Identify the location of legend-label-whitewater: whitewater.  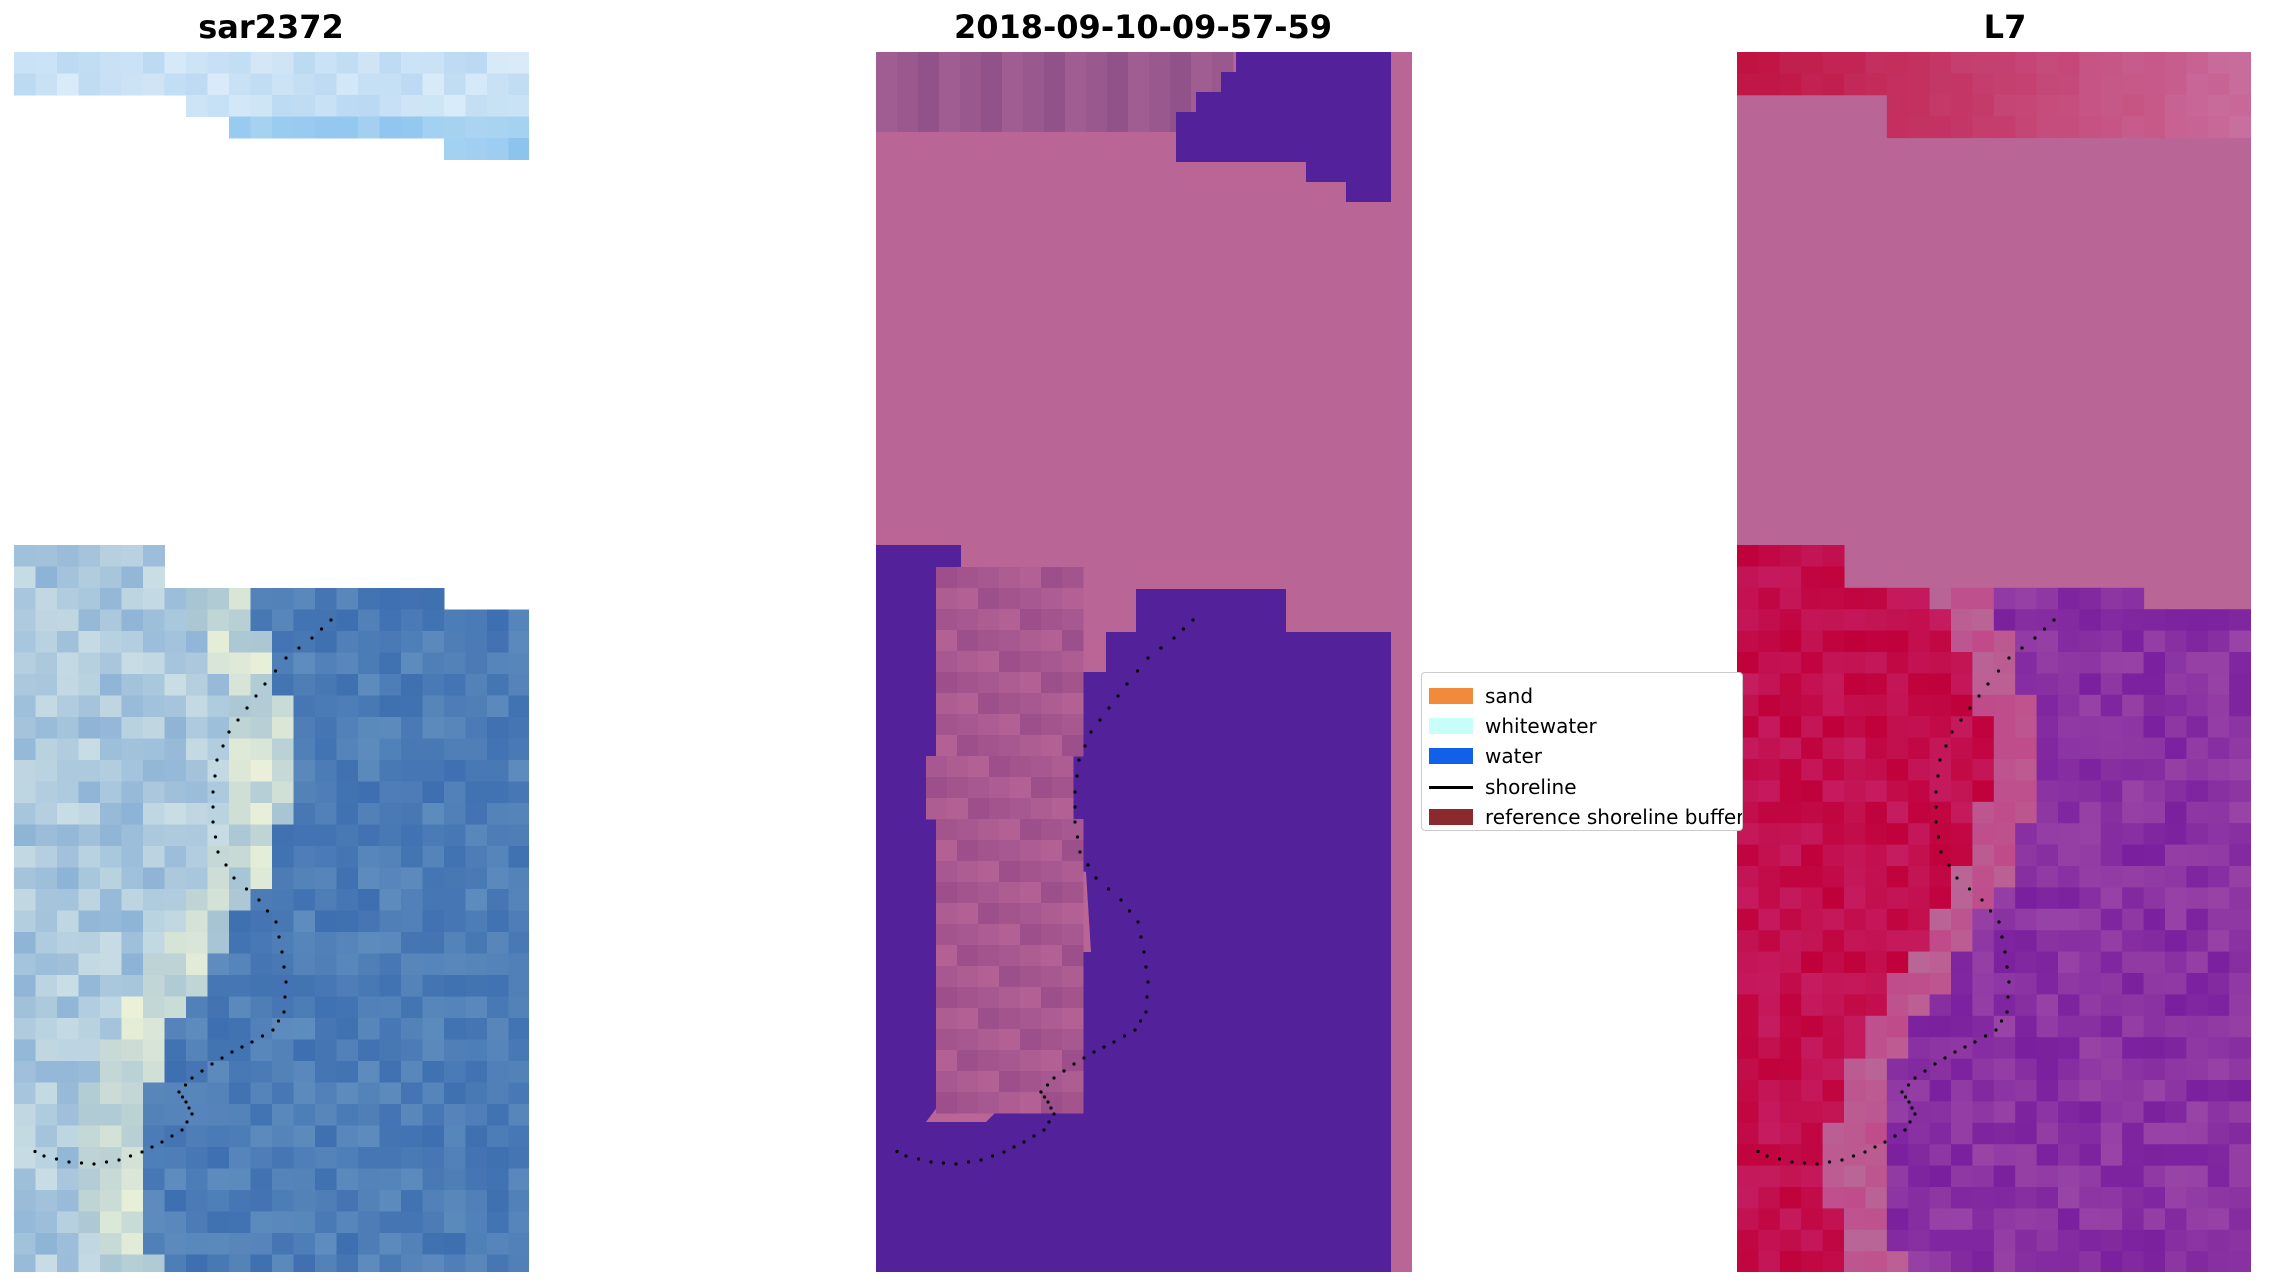
(1541, 726).